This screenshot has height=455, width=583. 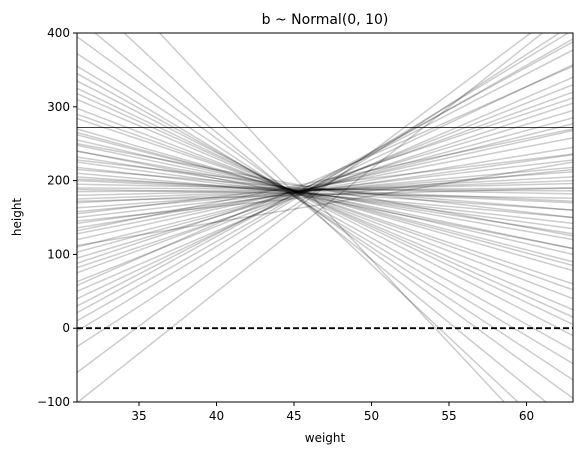 What do you see at coordinates (53, 402) in the screenshot?
I see `y-tick-label: −100` at bounding box center [53, 402].